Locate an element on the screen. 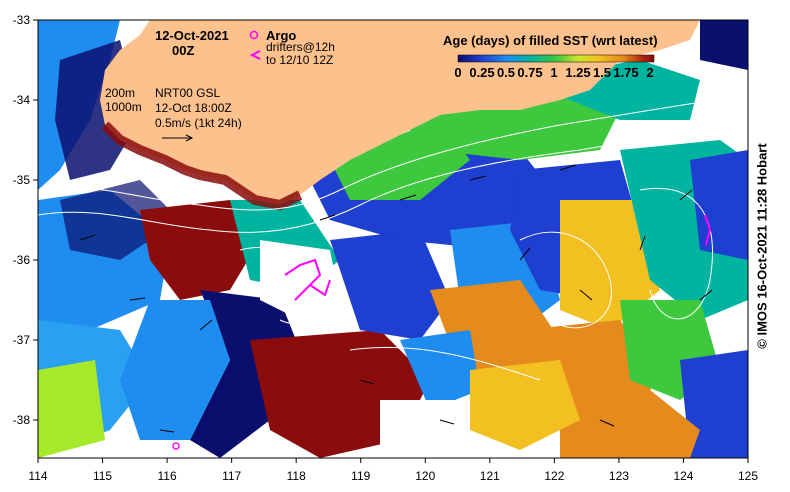  argo-float-marker is located at coordinates (176, 446).